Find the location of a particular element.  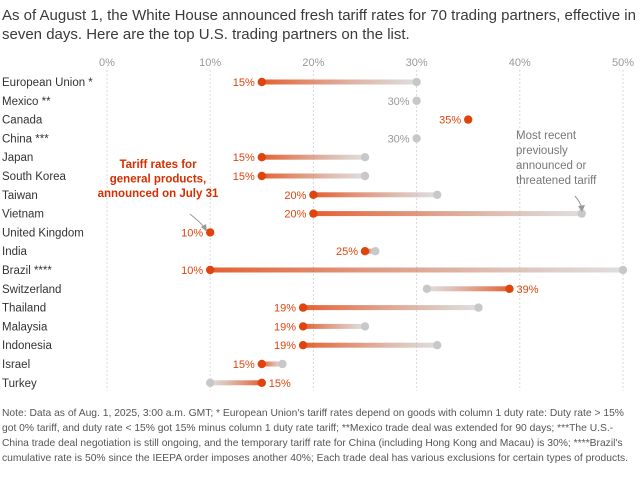

data-row: Israel 15% is located at coordinates (144, 365).